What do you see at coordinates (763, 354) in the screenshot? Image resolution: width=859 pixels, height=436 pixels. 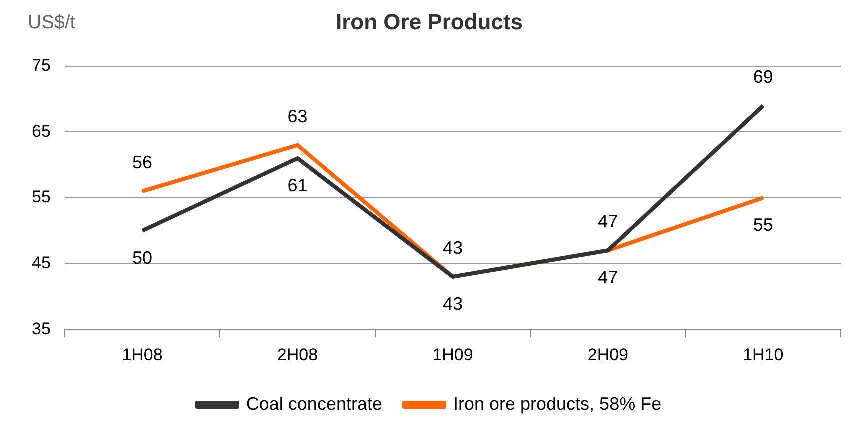 I see `x-tick-label: 1H10` at bounding box center [763, 354].